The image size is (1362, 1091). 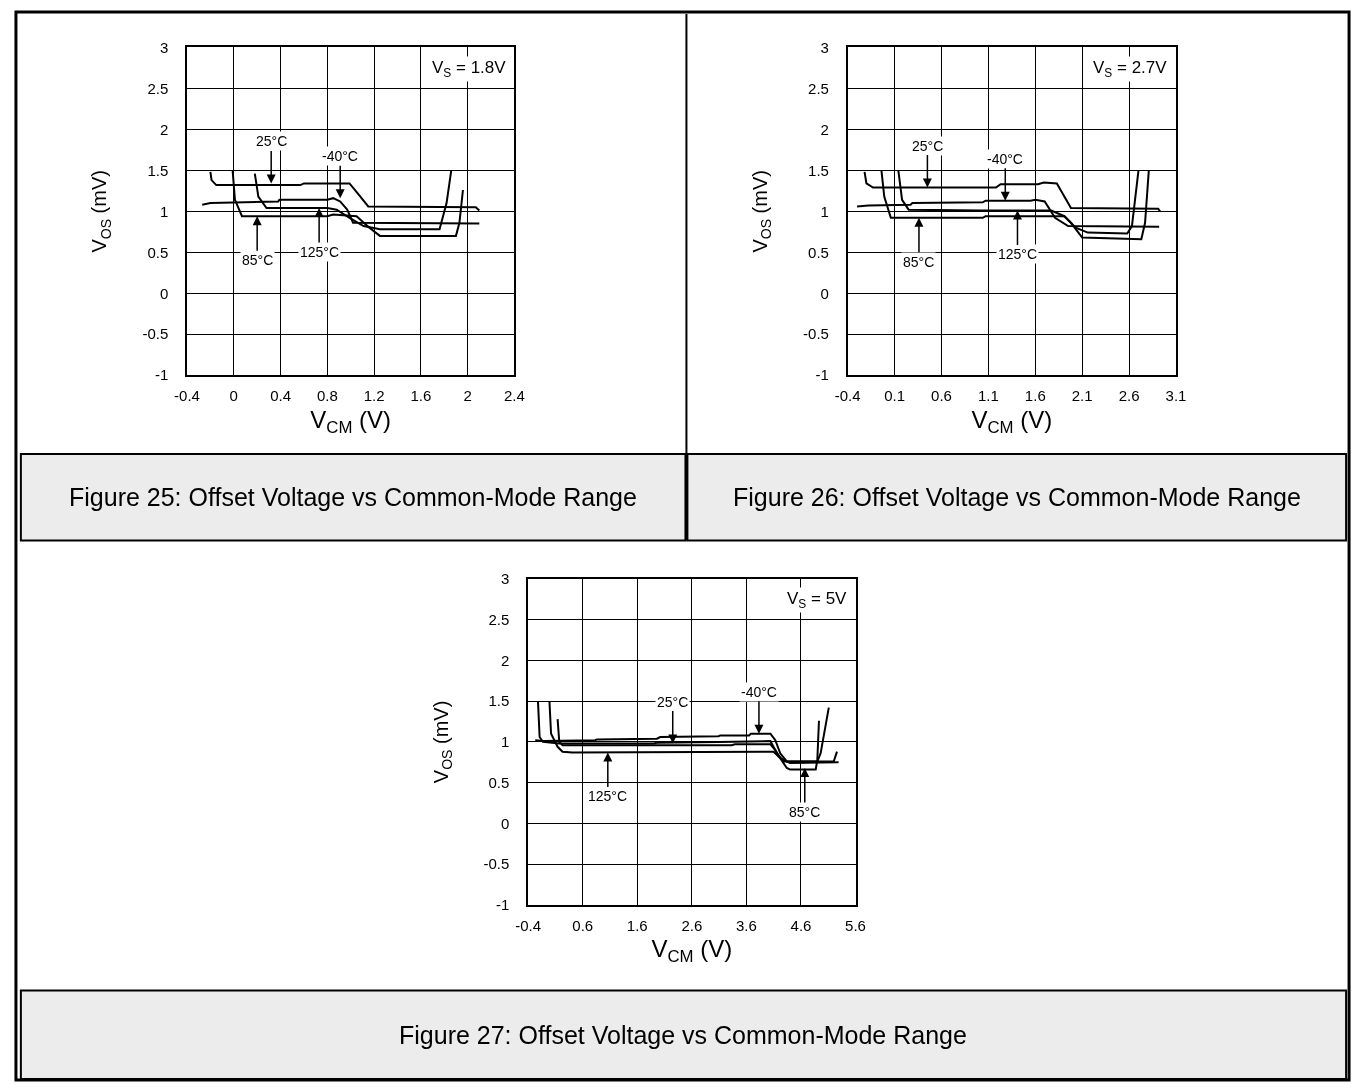 What do you see at coordinates (746, 925) in the screenshot?
I see `x-tick-label: 3.6` at bounding box center [746, 925].